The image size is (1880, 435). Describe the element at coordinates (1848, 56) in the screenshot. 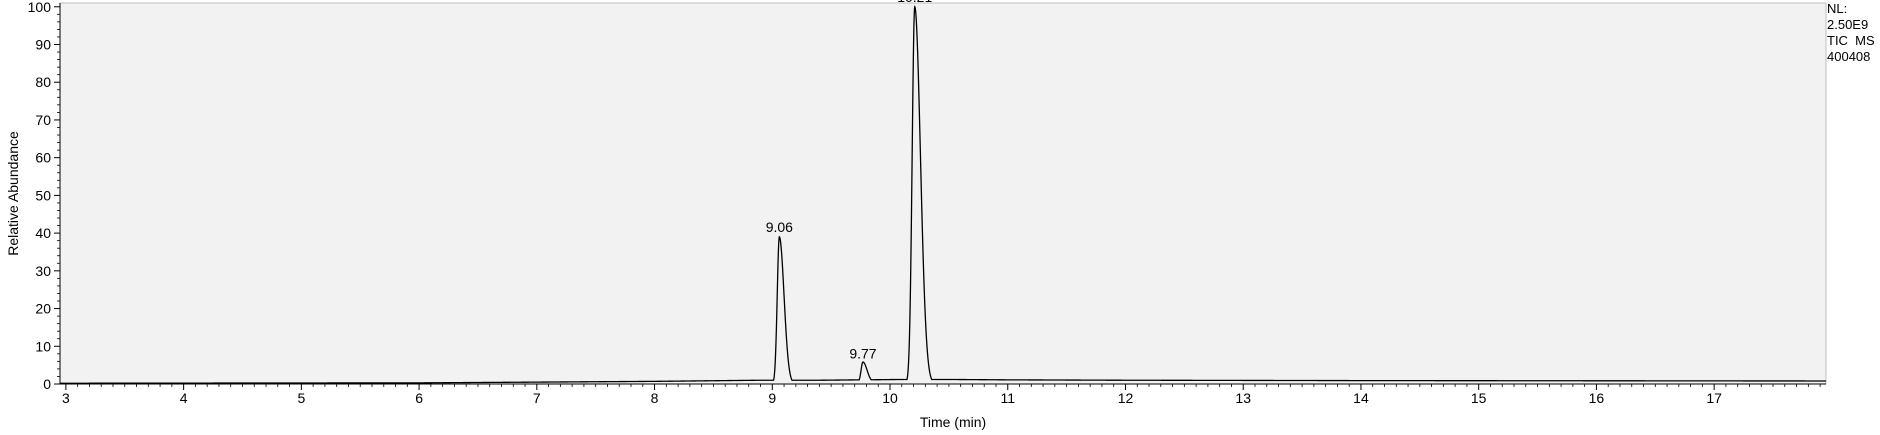

I see `file-id: 400408` at that location.